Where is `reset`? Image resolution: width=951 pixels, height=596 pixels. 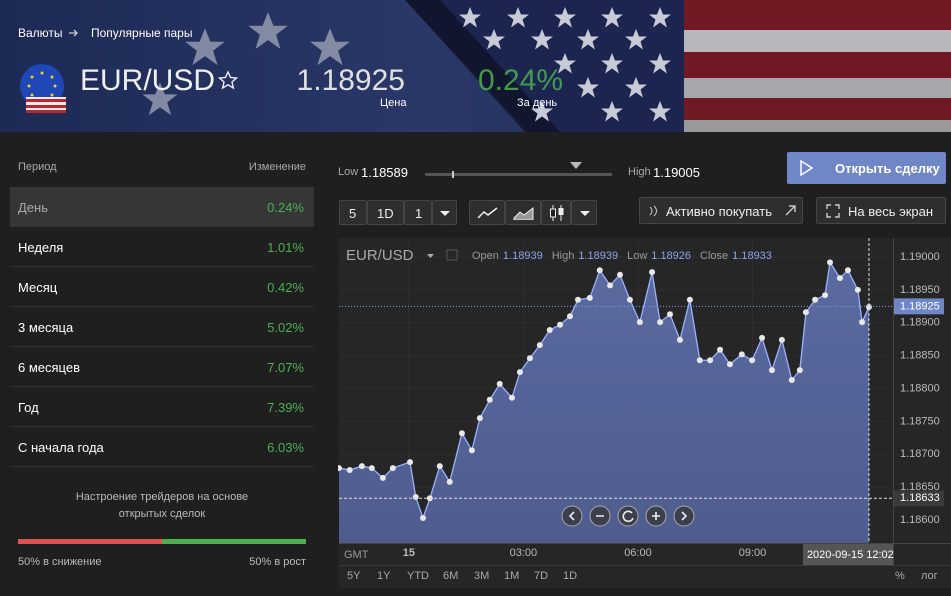
reset is located at coordinates (628, 516).